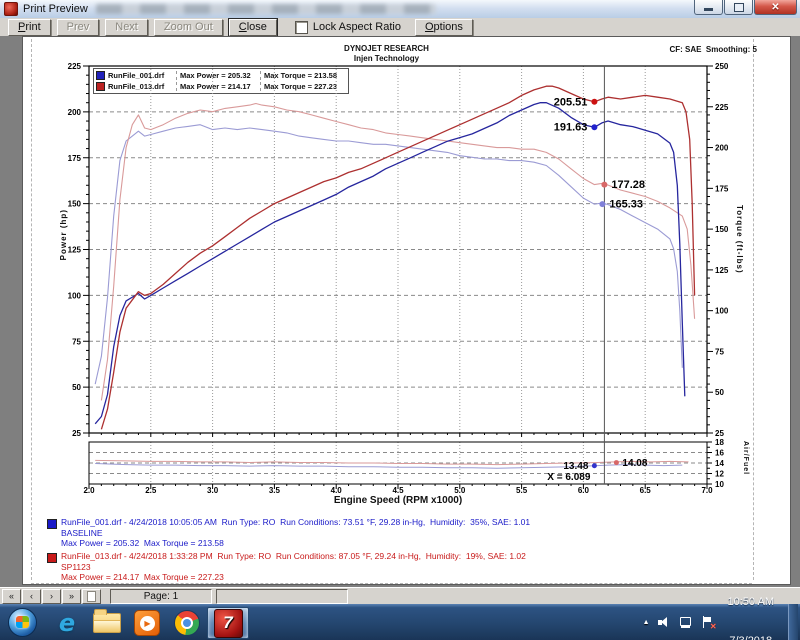  What do you see at coordinates (626, 205) in the screenshot?
I see `svg-text: 165.33` at bounding box center [626, 205].